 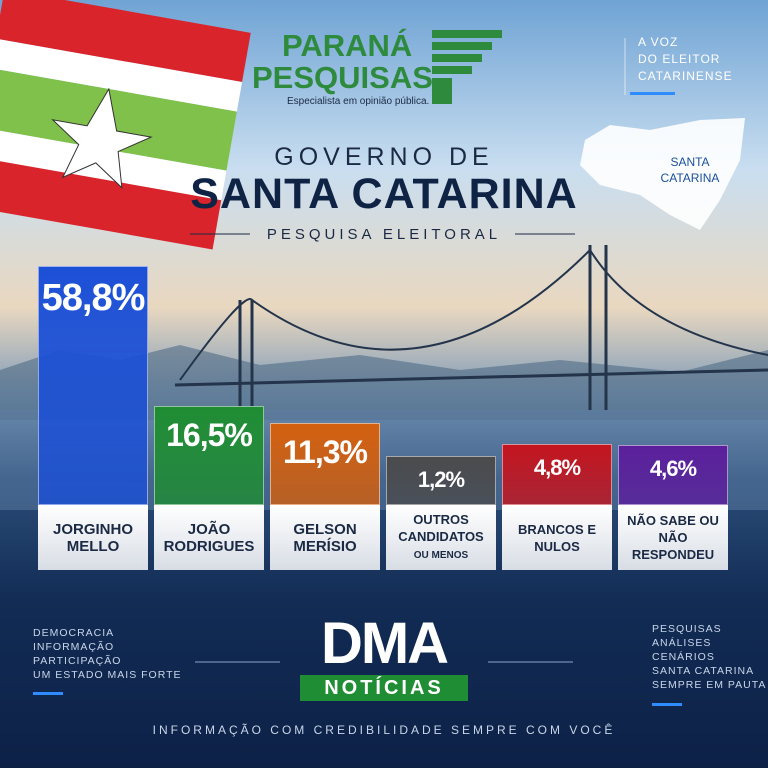 What do you see at coordinates (209, 434) in the screenshot?
I see `value-label: 16,5%` at bounding box center [209, 434].